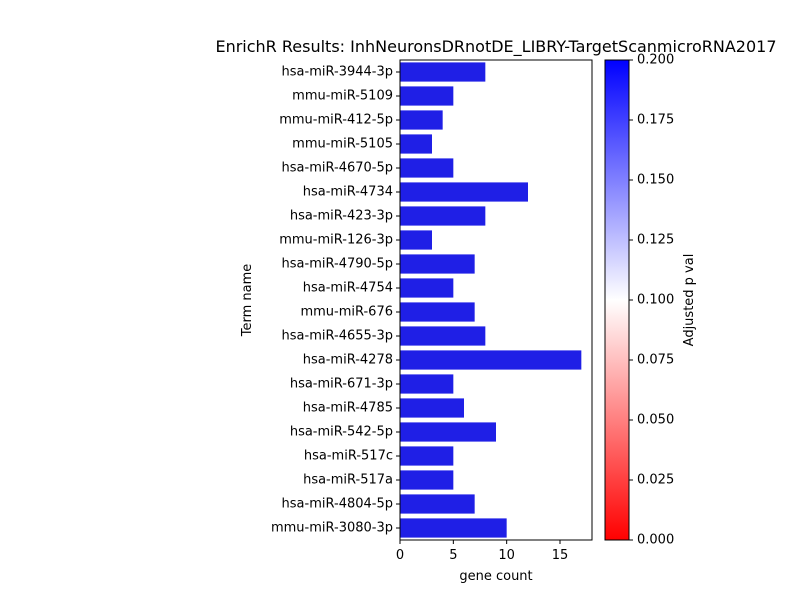  I want to click on colorbar-tick-label: 0.175, so click(655, 120).